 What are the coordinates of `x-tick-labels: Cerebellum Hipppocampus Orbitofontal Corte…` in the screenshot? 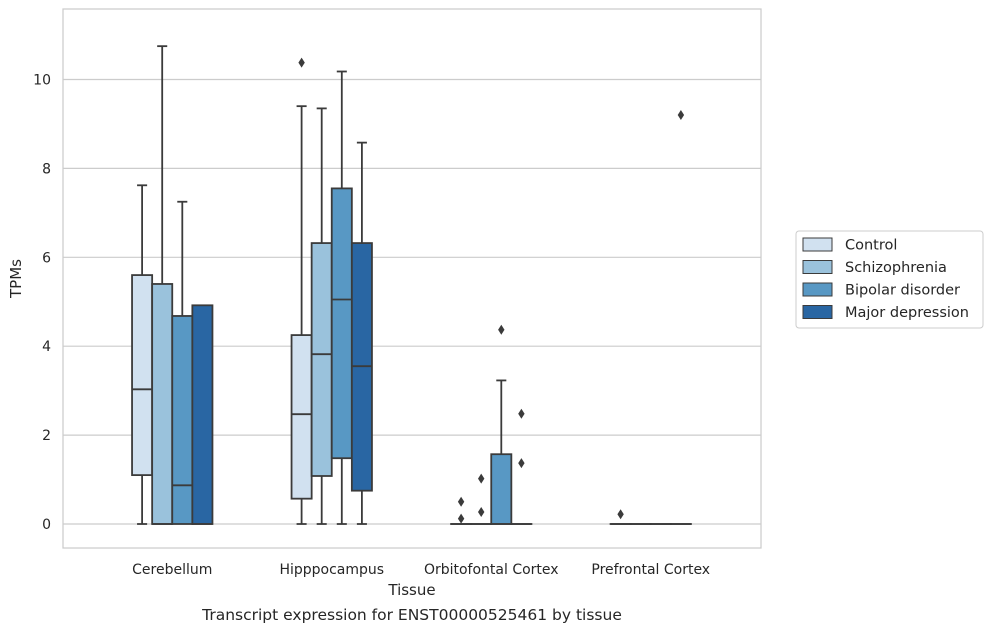 It's located at (421, 570).